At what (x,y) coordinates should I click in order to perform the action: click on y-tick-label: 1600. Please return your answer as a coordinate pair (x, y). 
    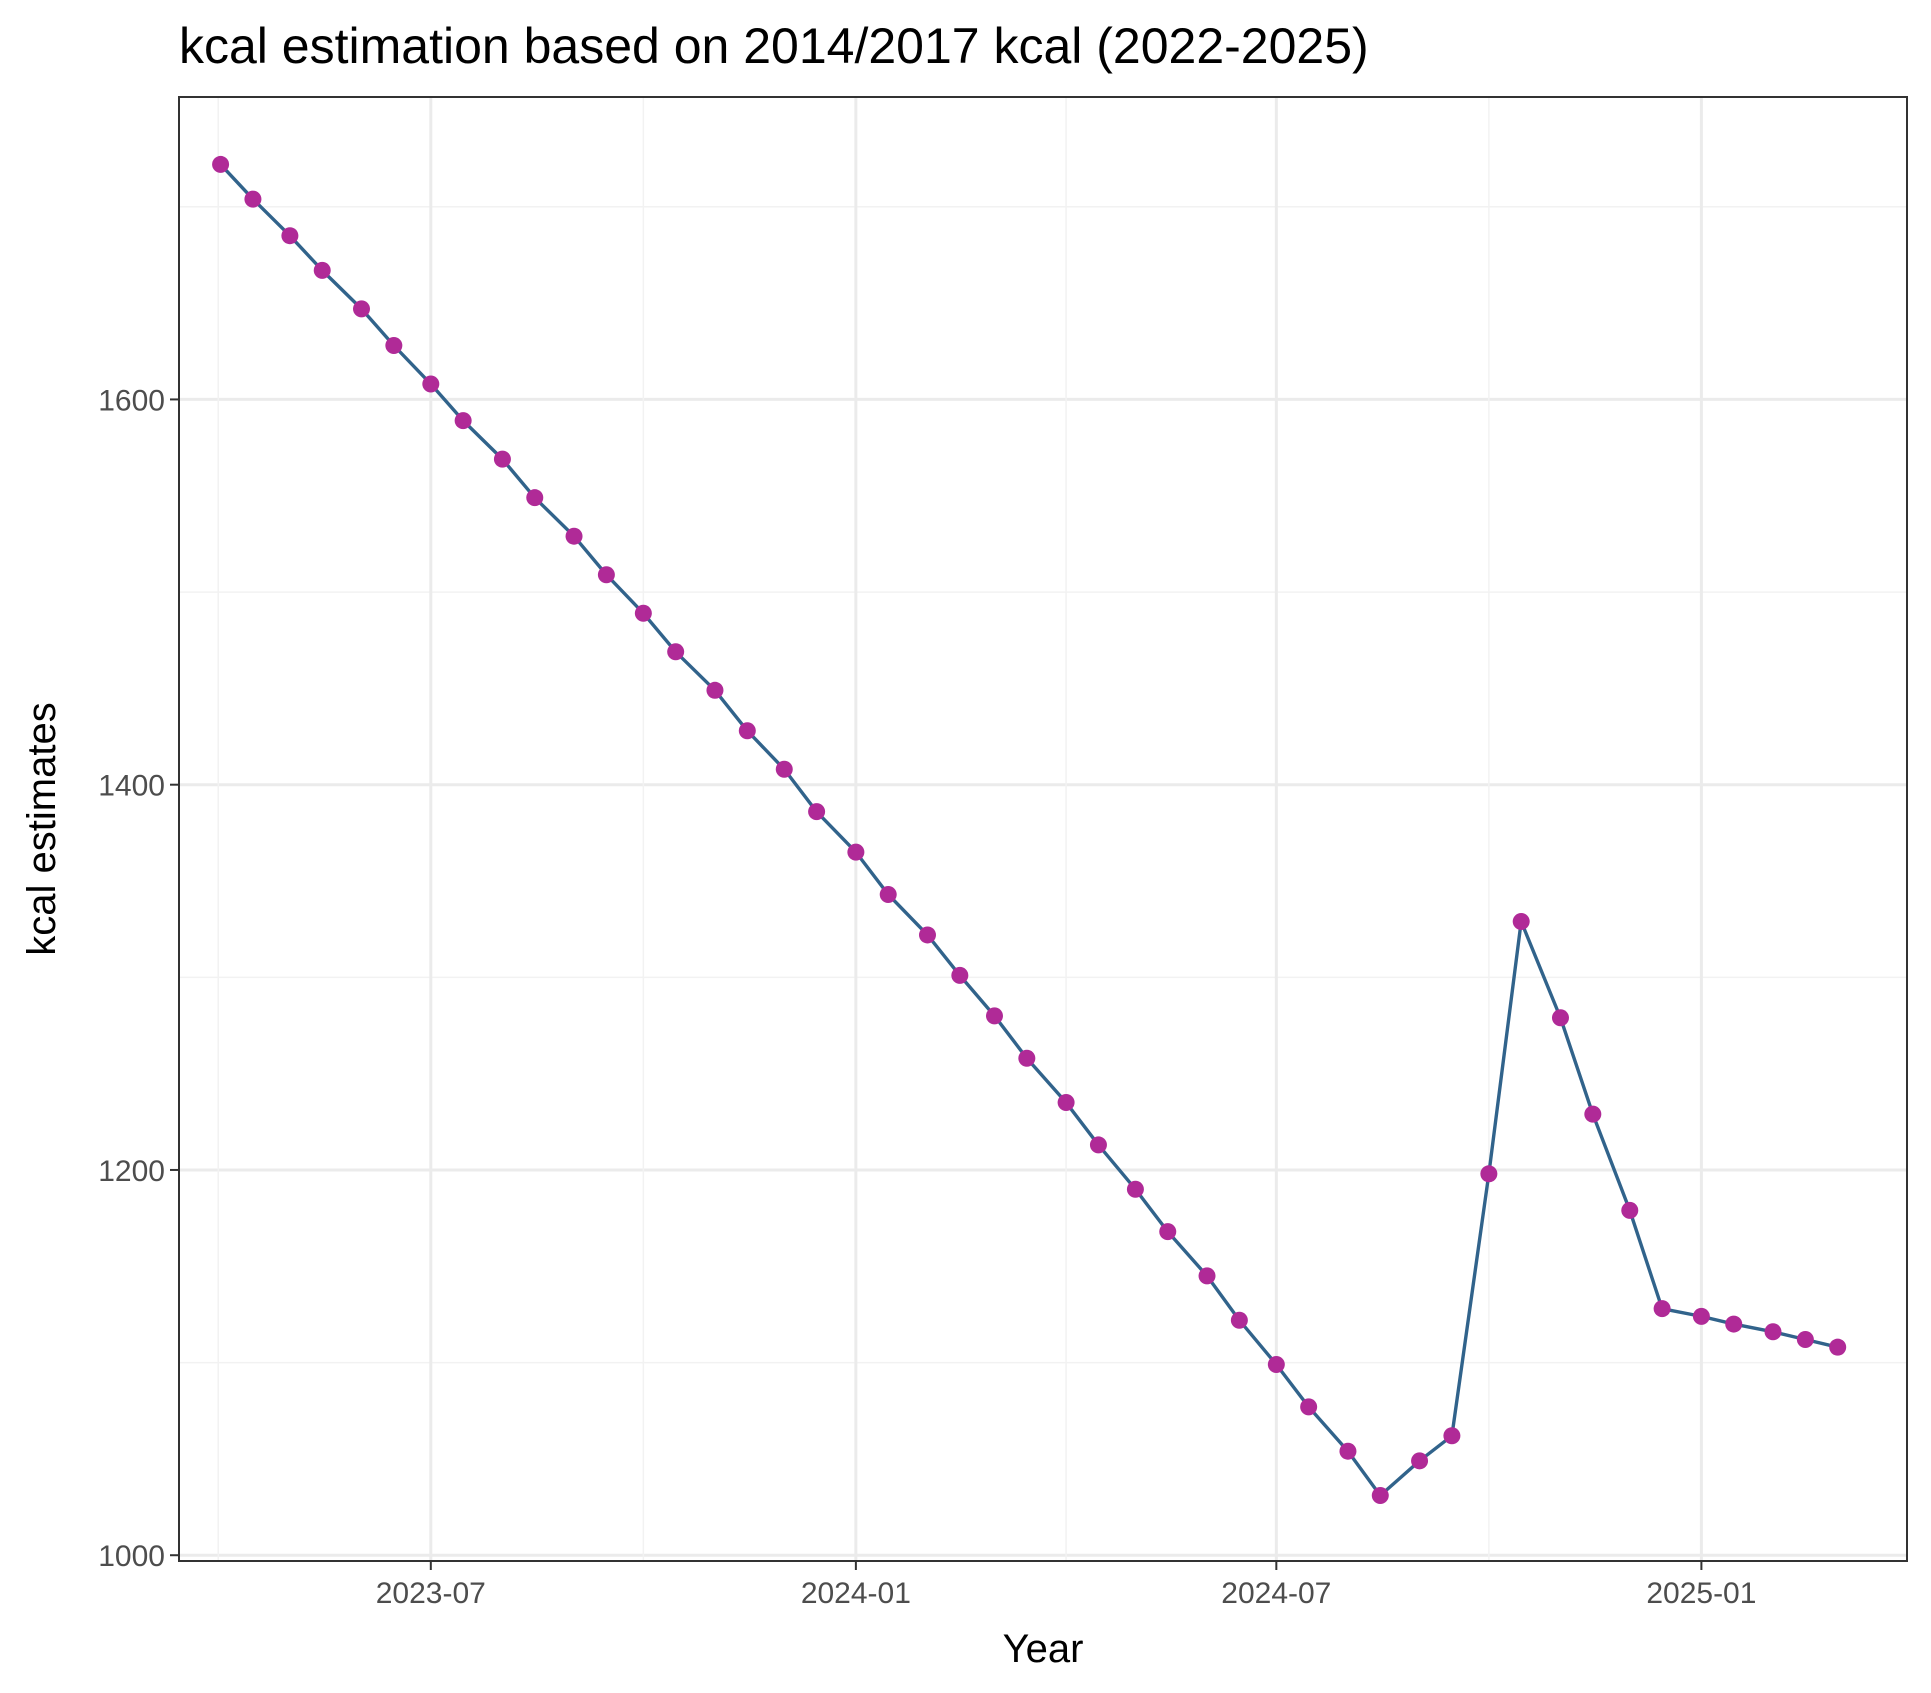
    Looking at the image, I should click on (131, 400).